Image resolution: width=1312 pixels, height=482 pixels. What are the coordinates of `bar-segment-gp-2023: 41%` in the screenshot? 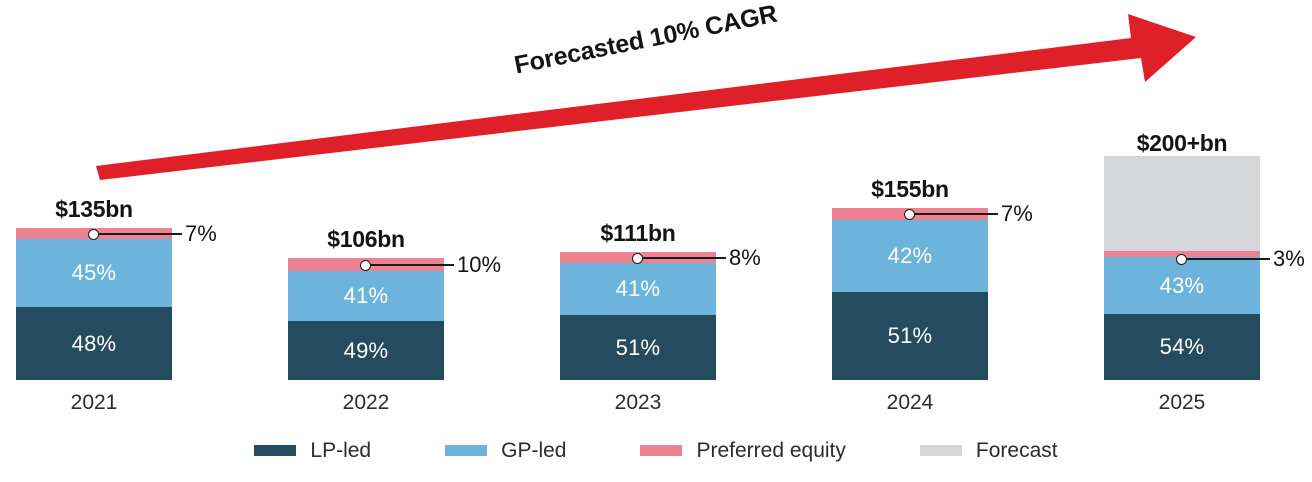 It's located at (638, 289).